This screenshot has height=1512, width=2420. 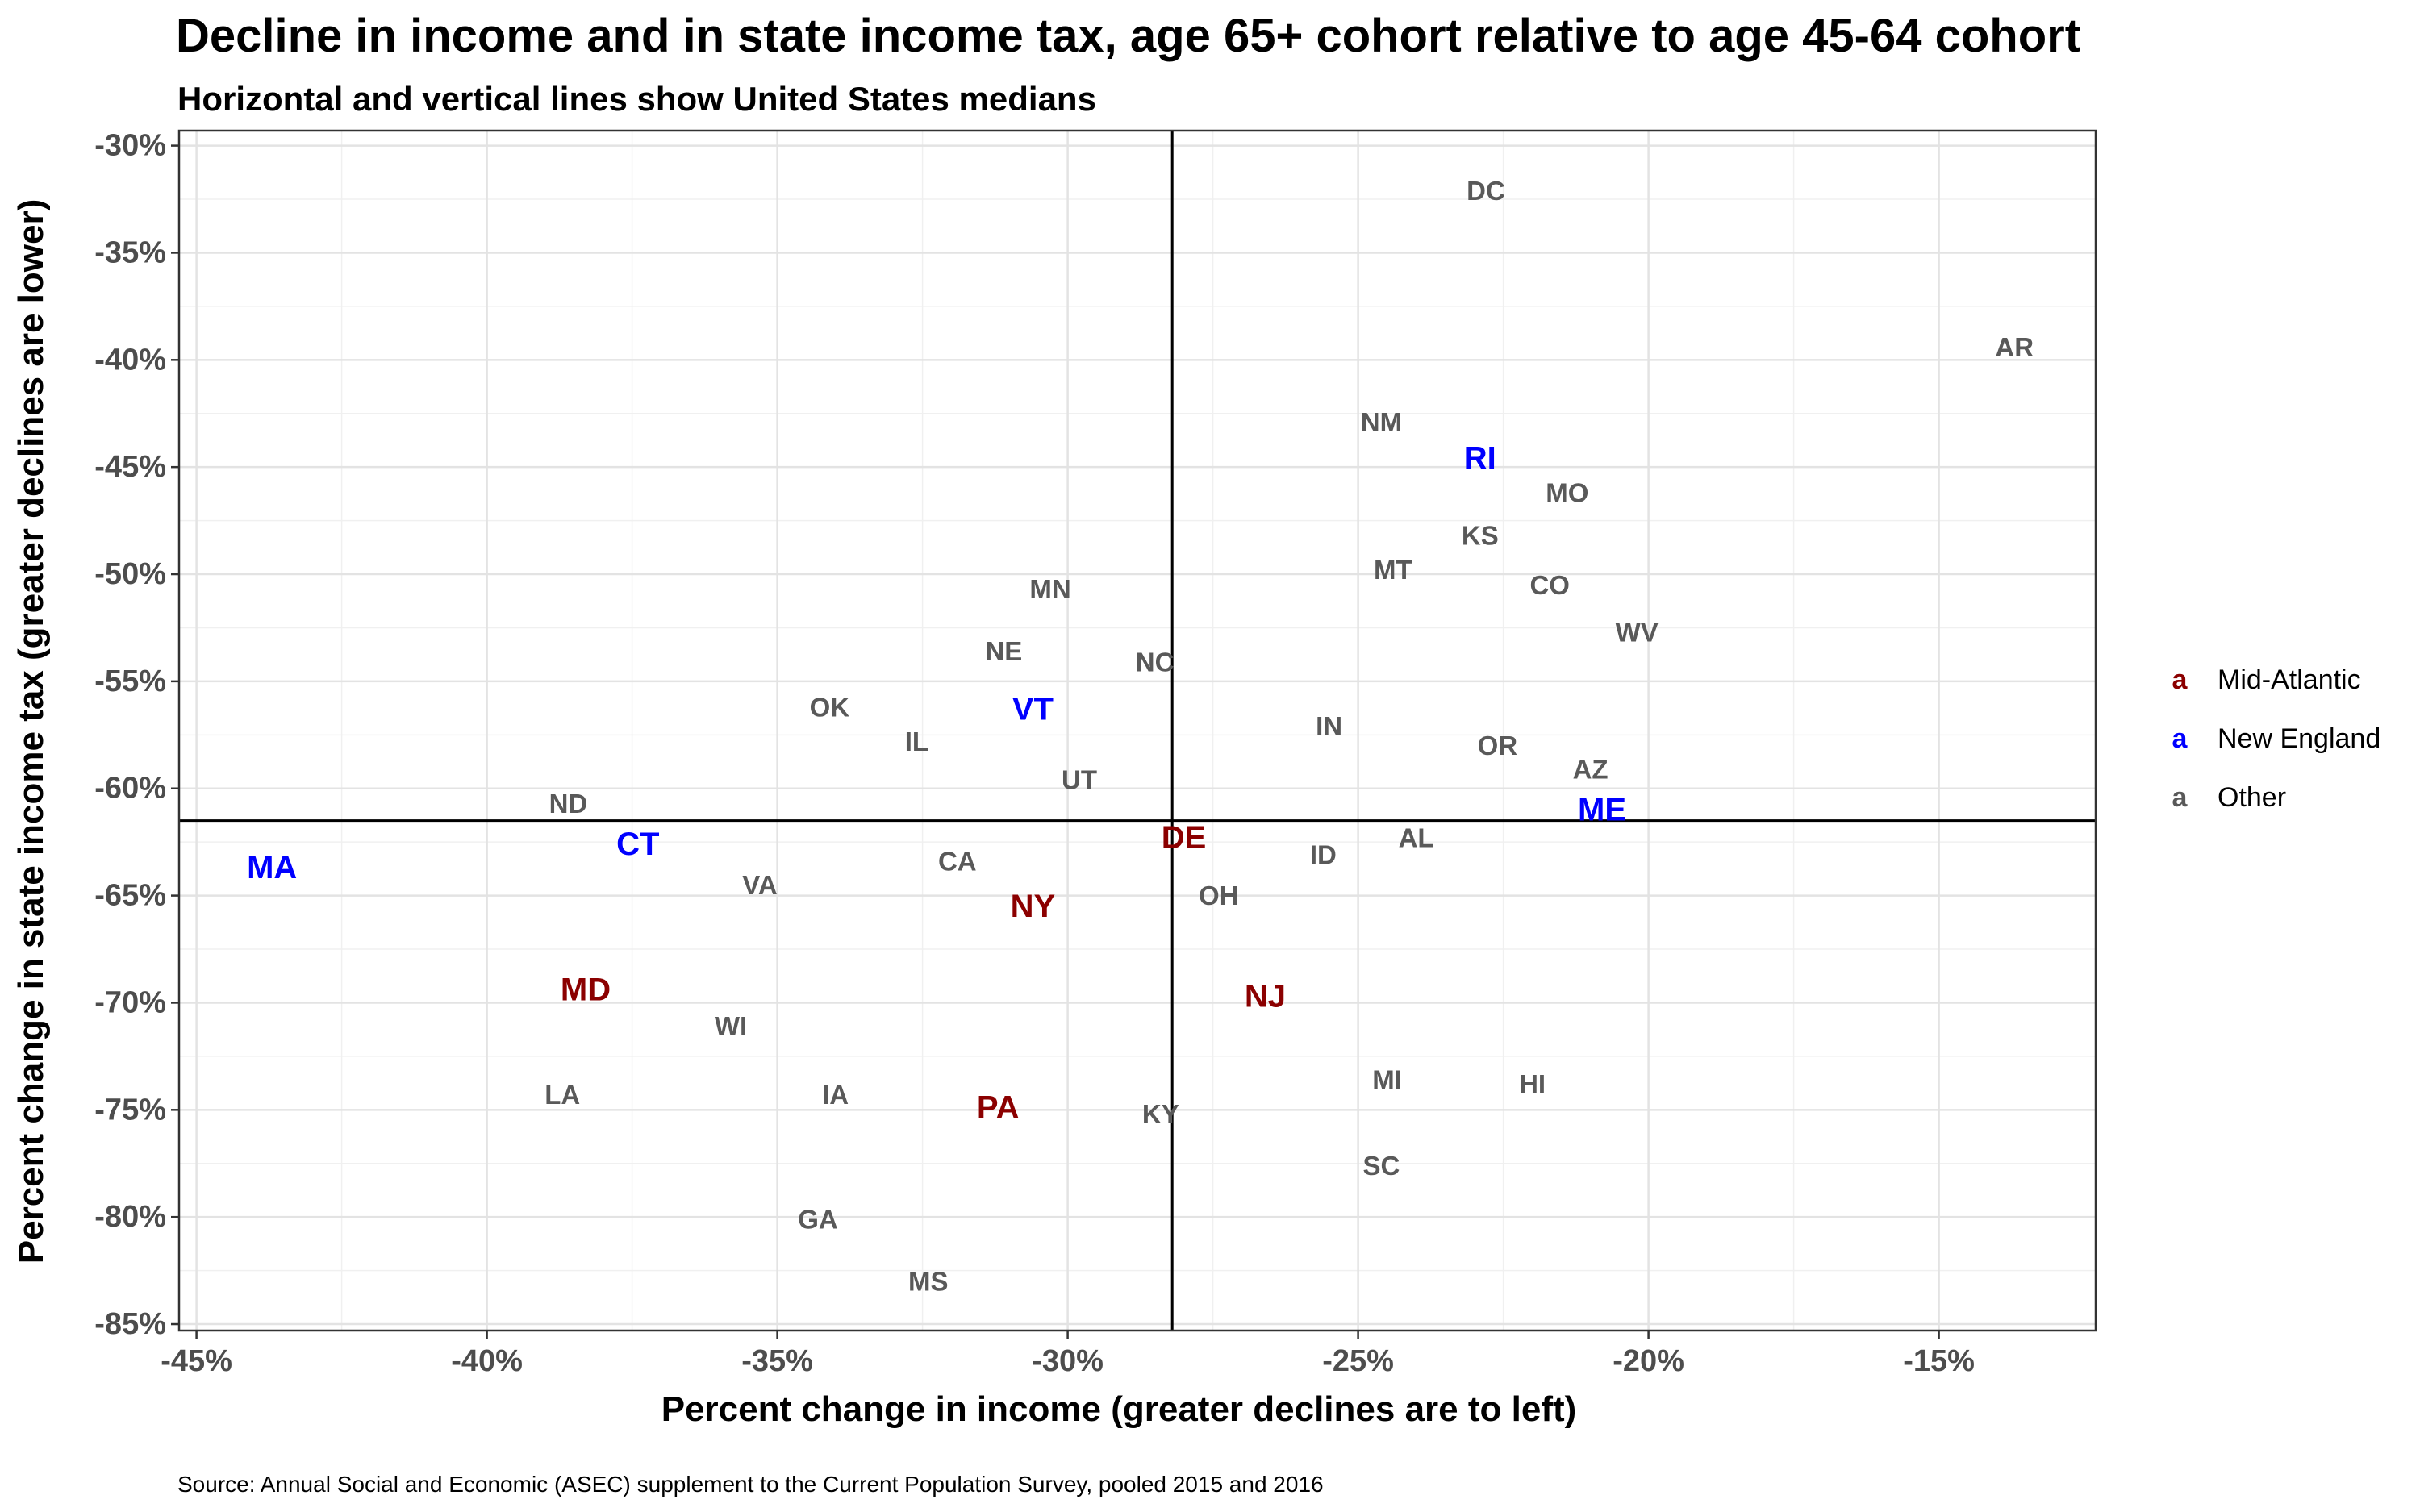 What do you see at coordinates (562, 1095) in the screenshot?
I see `point-label-la: LA` at bounding box center [562, 1095].